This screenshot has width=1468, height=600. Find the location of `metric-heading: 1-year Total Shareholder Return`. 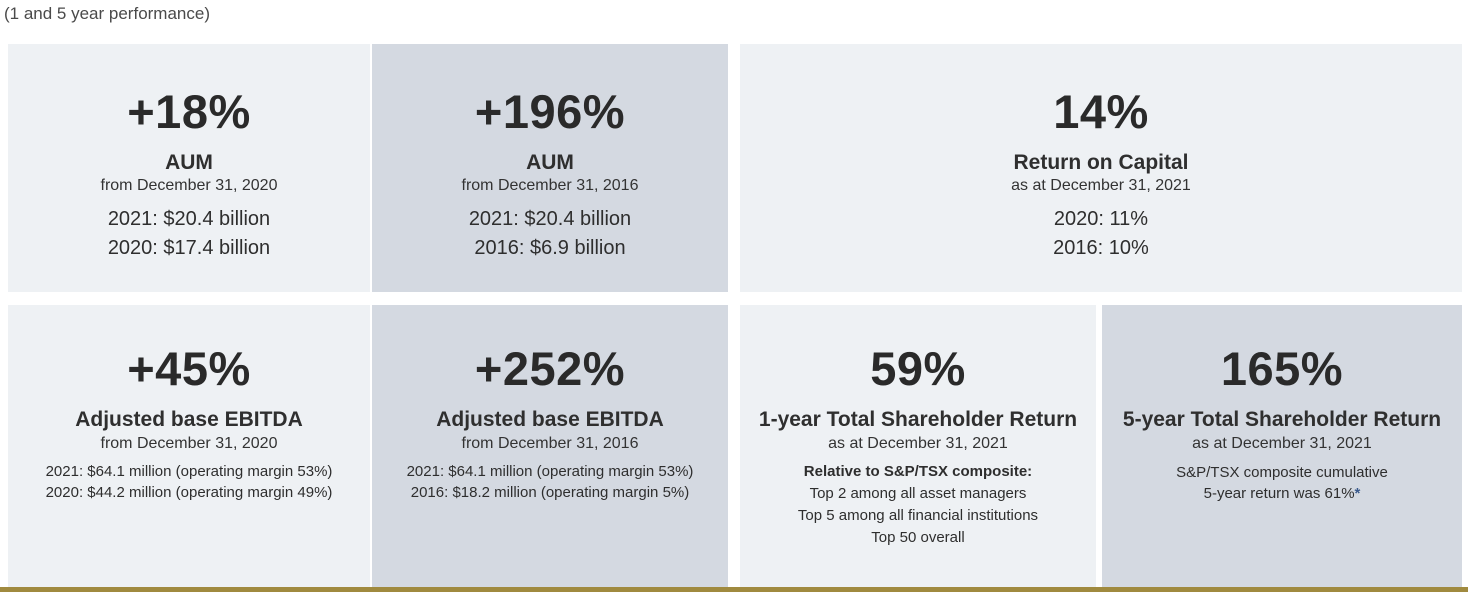

metric-heading: 1-year Total Shareholder Return is located at coordinates (918, 419).